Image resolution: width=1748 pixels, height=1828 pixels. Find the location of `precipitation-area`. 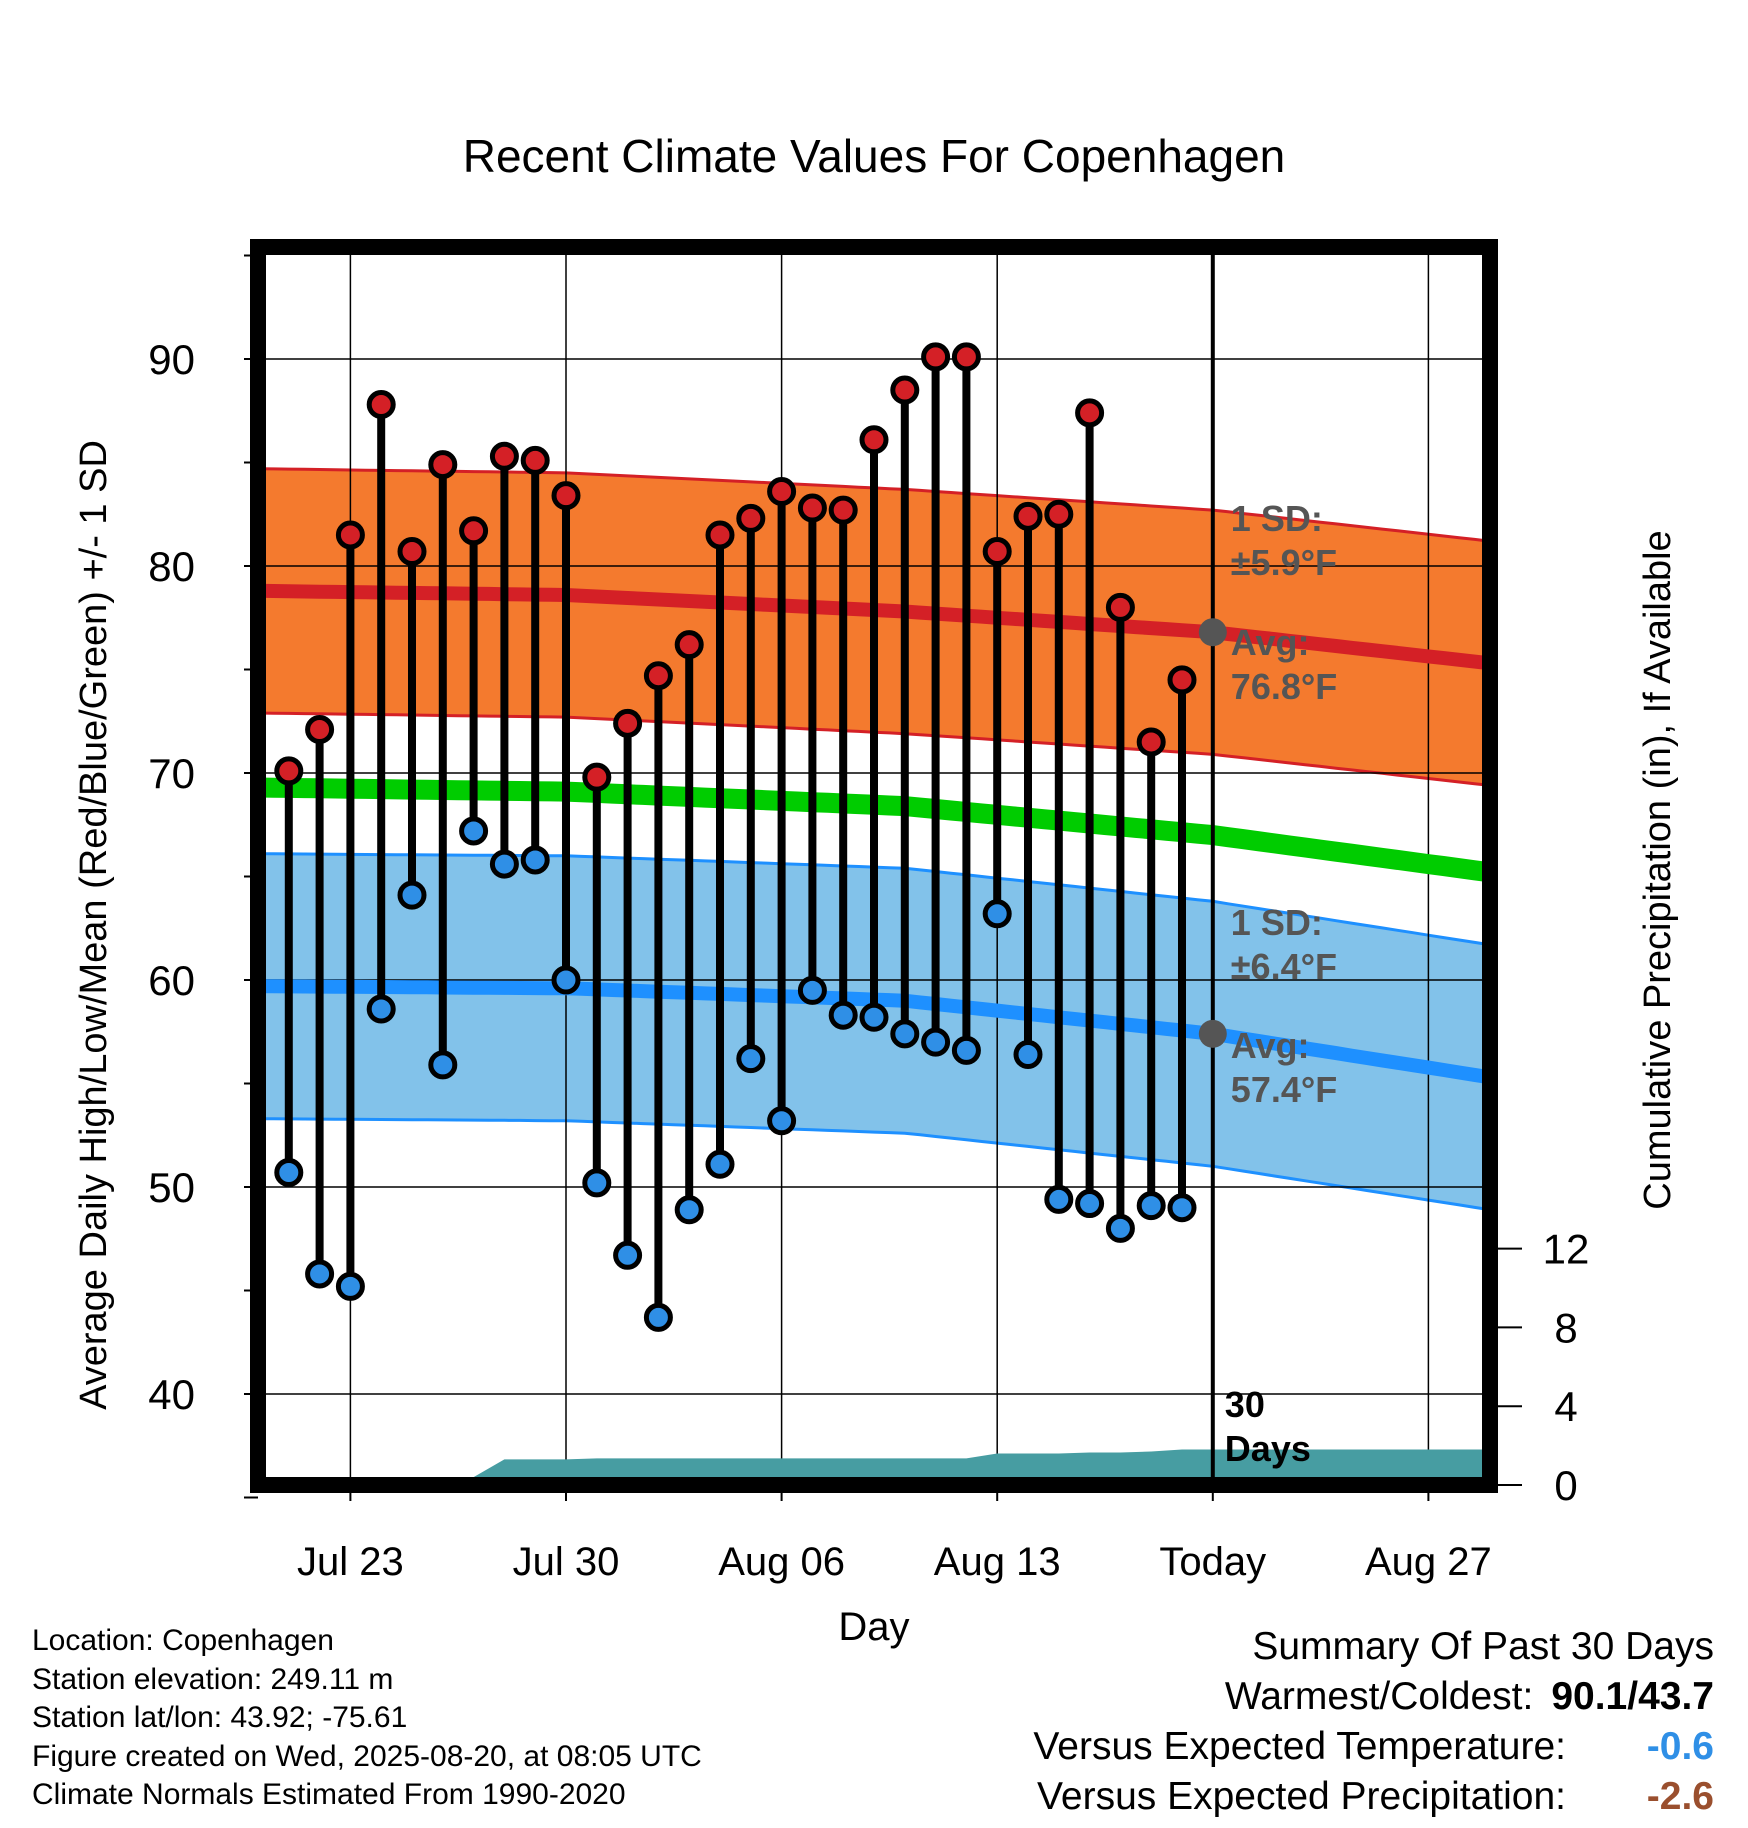

precipitation-area is located at coordinates (874, 1467).